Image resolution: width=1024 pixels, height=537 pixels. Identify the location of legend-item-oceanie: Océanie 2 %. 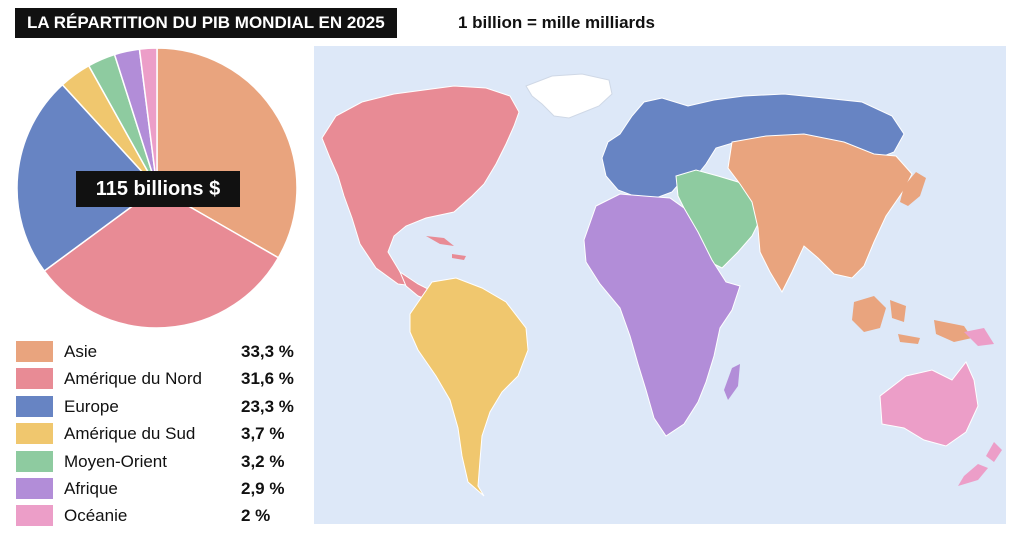
(161, 515).